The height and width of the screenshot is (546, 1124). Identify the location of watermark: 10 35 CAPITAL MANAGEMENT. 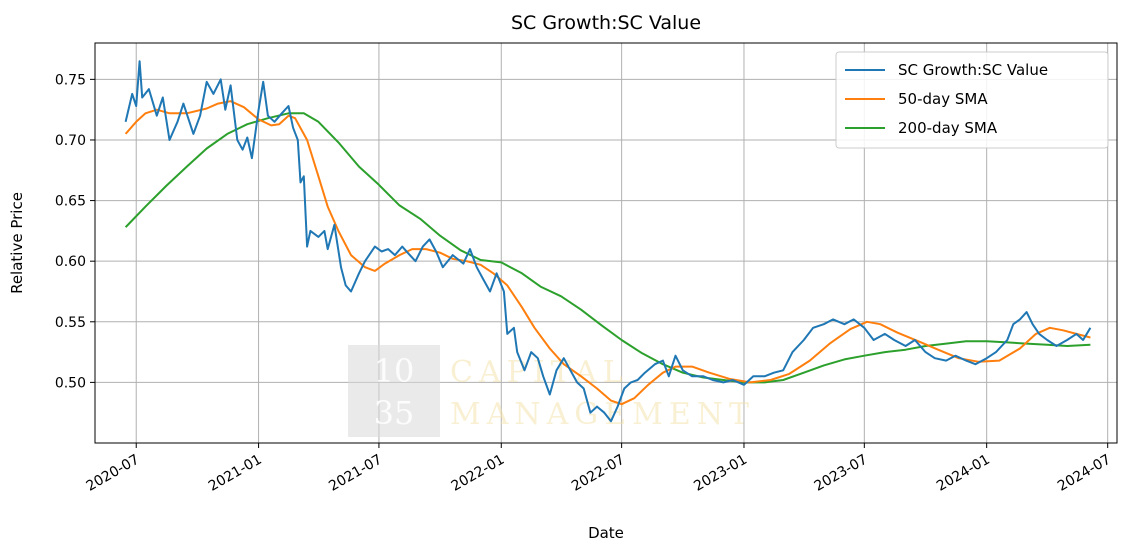
(551, 391).